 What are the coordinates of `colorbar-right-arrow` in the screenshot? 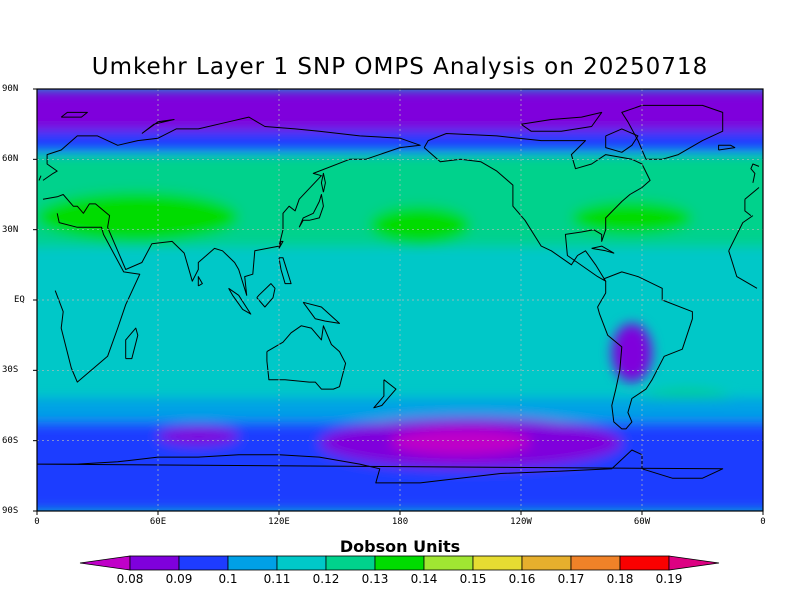 It's located at (694, 563).